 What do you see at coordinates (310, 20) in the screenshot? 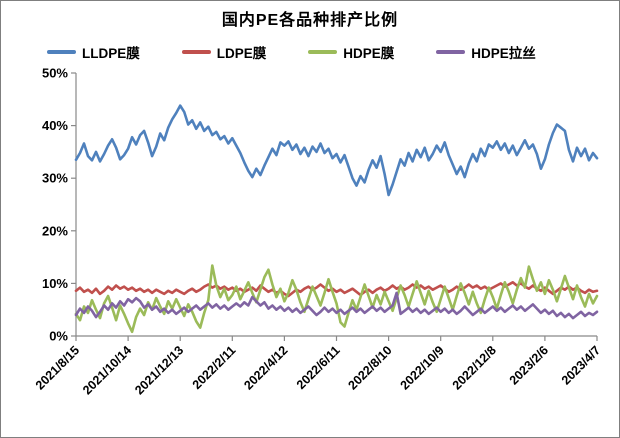
I see `chart-title: 国内PE各品种排产比例` at bounding box center [310, 20].